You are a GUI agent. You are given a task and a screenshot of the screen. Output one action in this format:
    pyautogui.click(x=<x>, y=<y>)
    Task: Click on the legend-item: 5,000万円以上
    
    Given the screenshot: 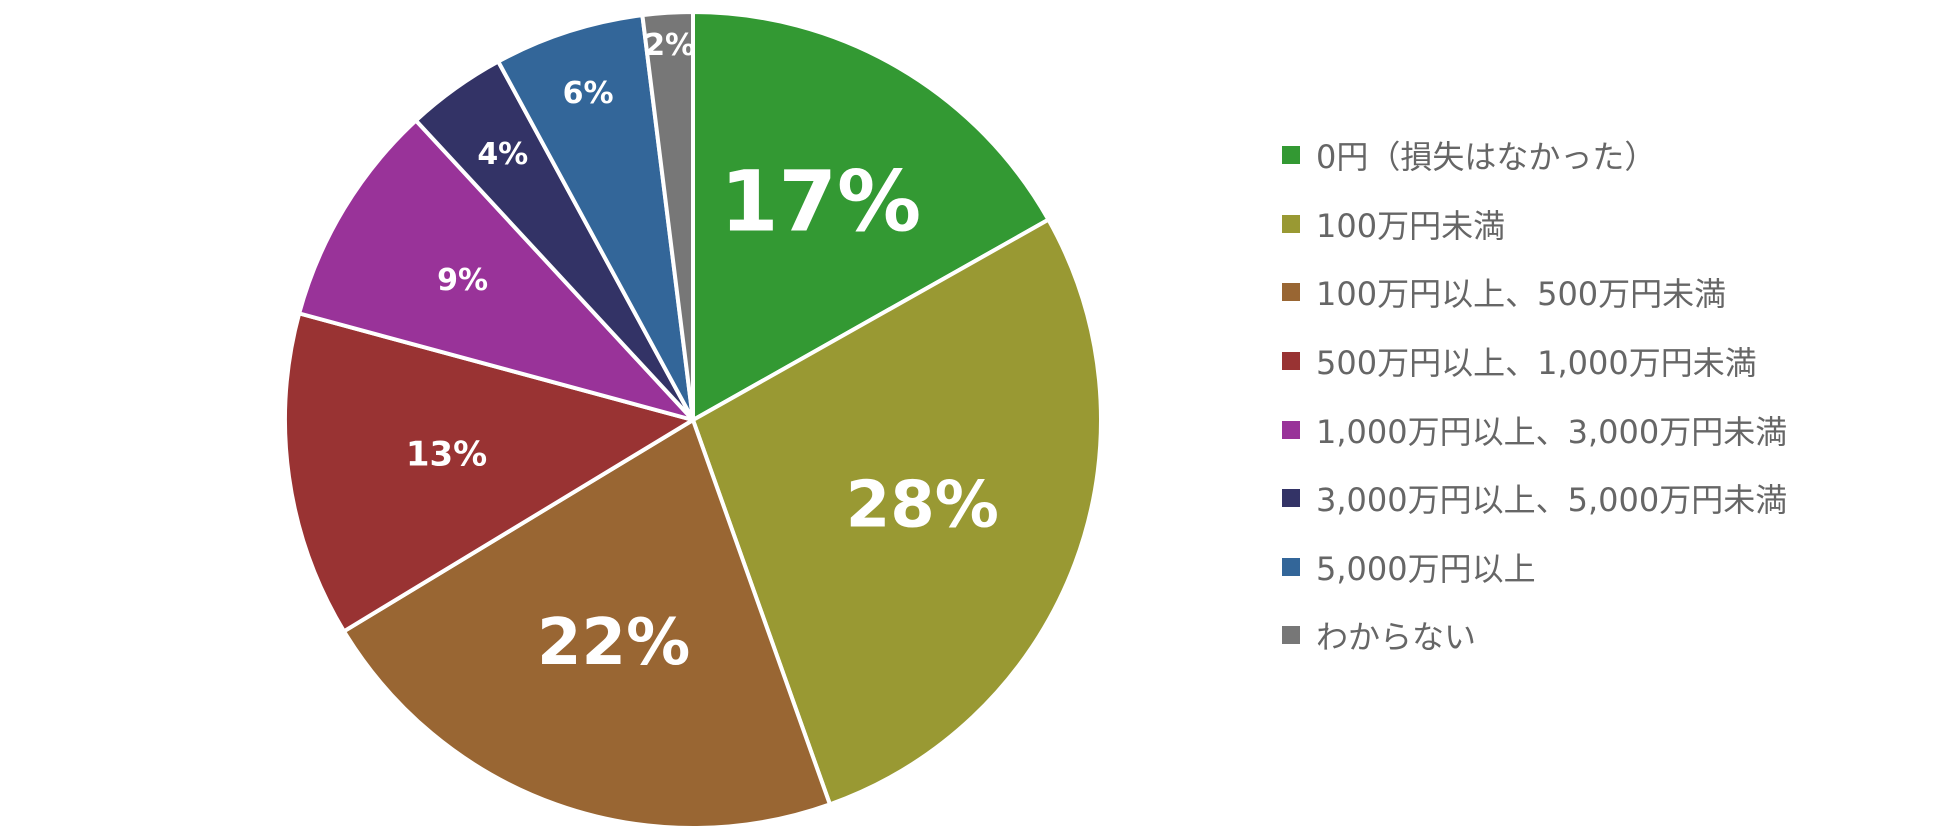 What is the action you would take?
    pyautogui.click(x=1534, y=567)
    